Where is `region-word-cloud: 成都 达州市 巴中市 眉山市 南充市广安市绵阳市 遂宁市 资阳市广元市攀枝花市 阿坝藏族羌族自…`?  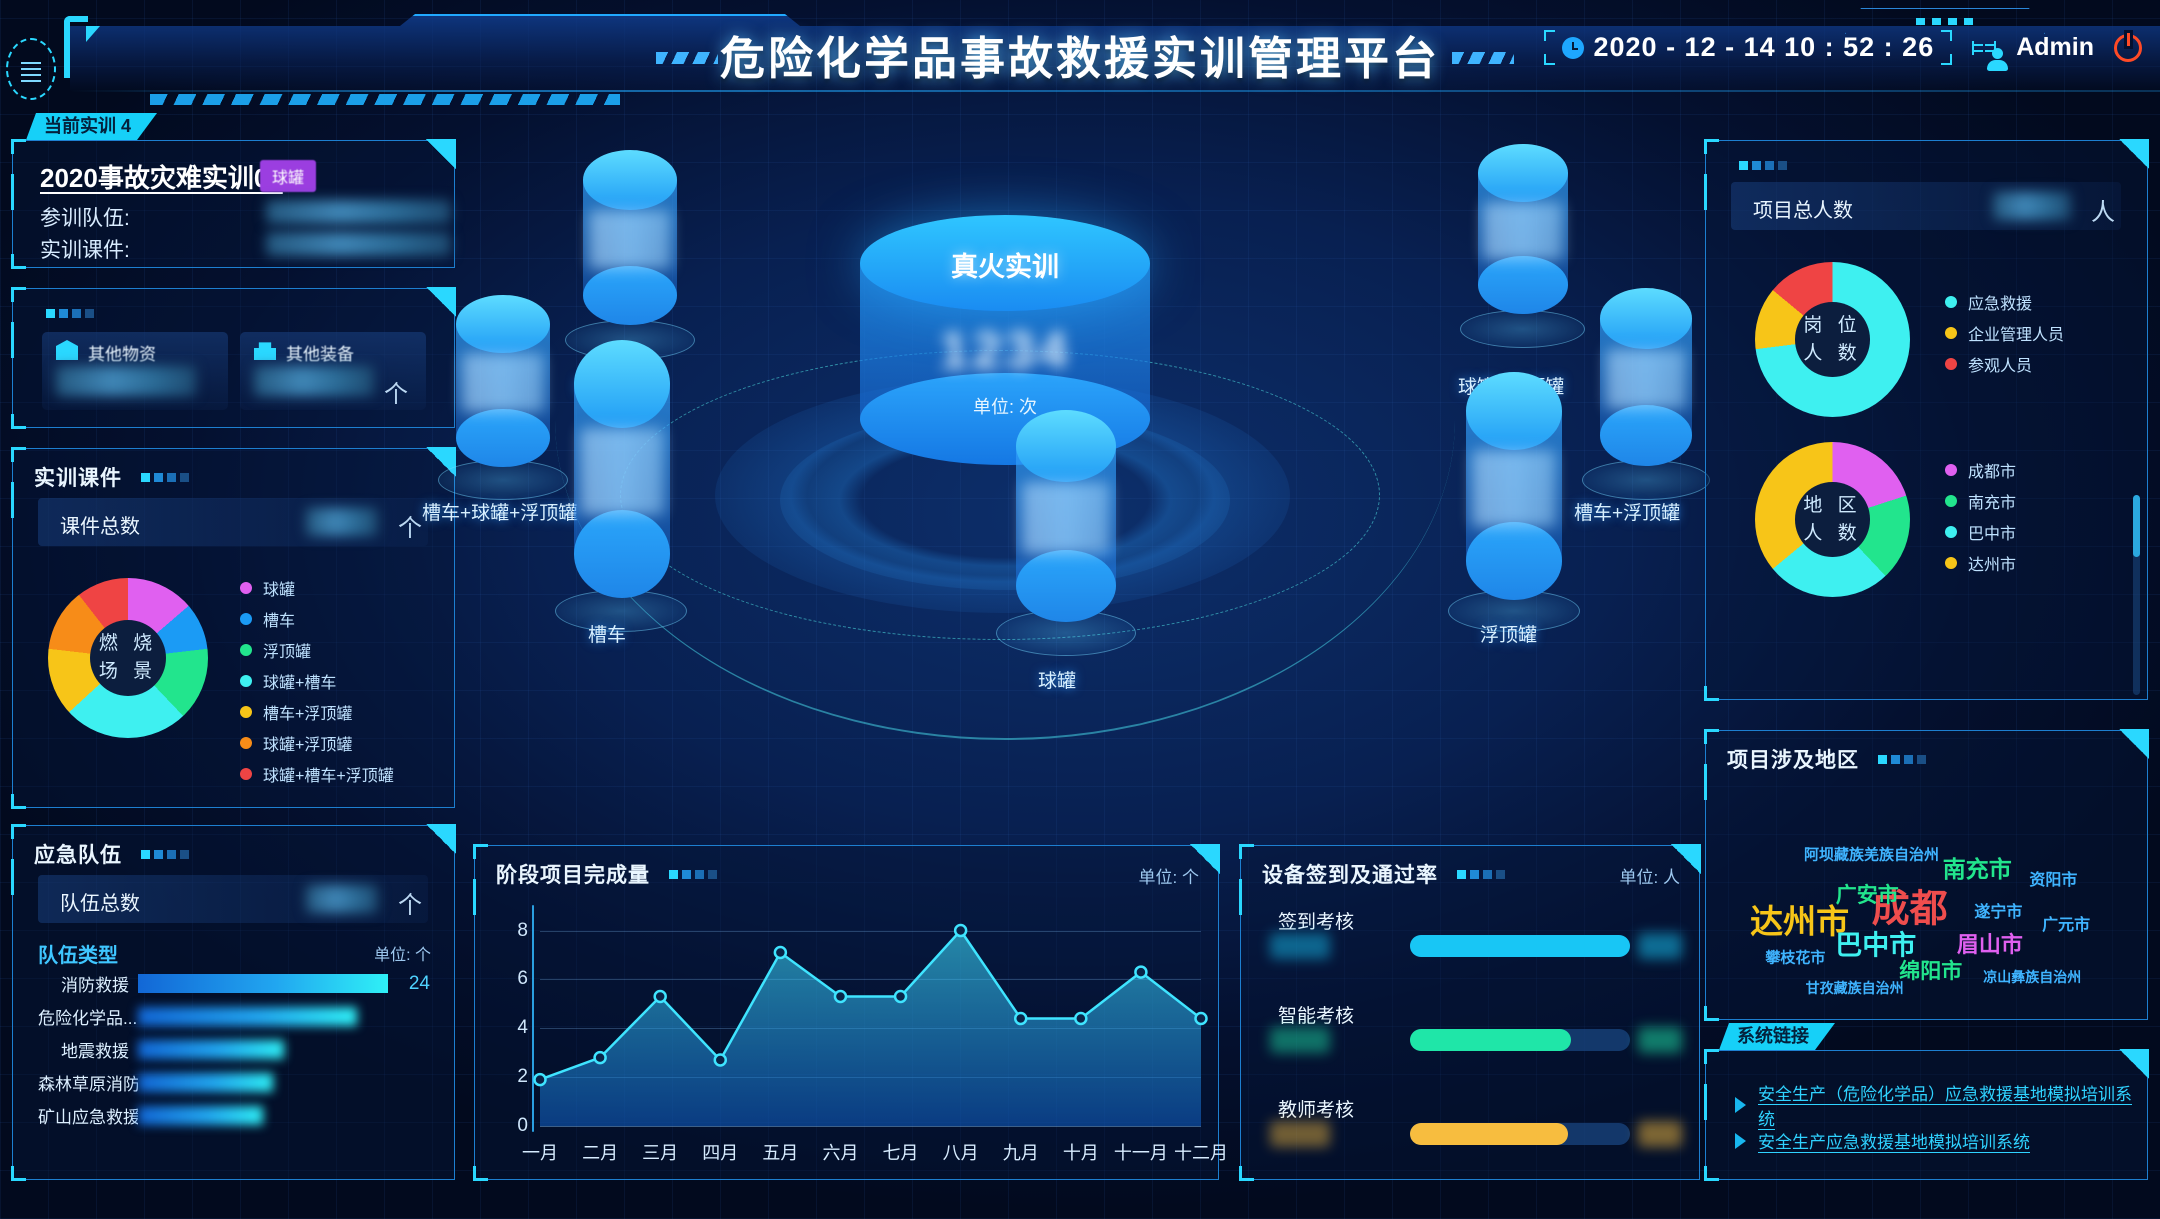
region-word-cloud: 成都 达州市 巴中市 眉山市 南充市广安市绵阳市 遂宁市 资阳市广元市攀枝花市 阿坝藏族羌族自… is located at coordinates (1926, 894).